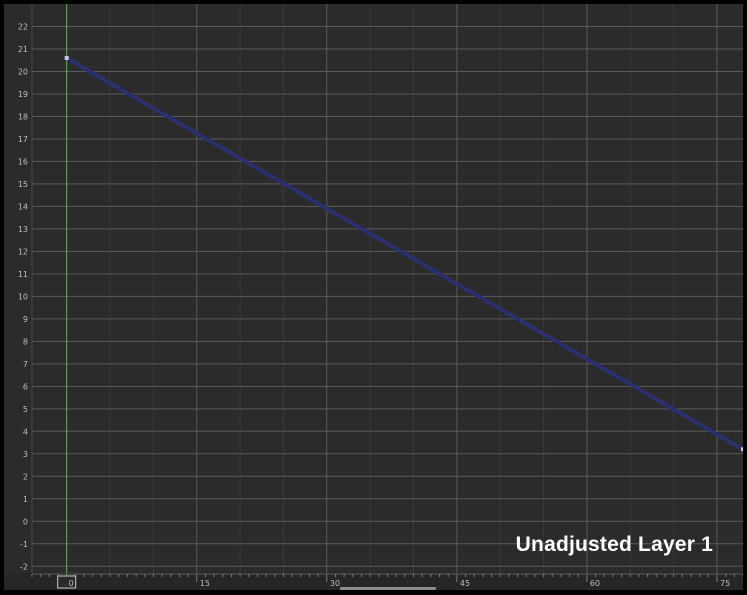  Describe the element at coordinates (23, 139) in the screenshot. I see `y-tick-label: 17` at that location.